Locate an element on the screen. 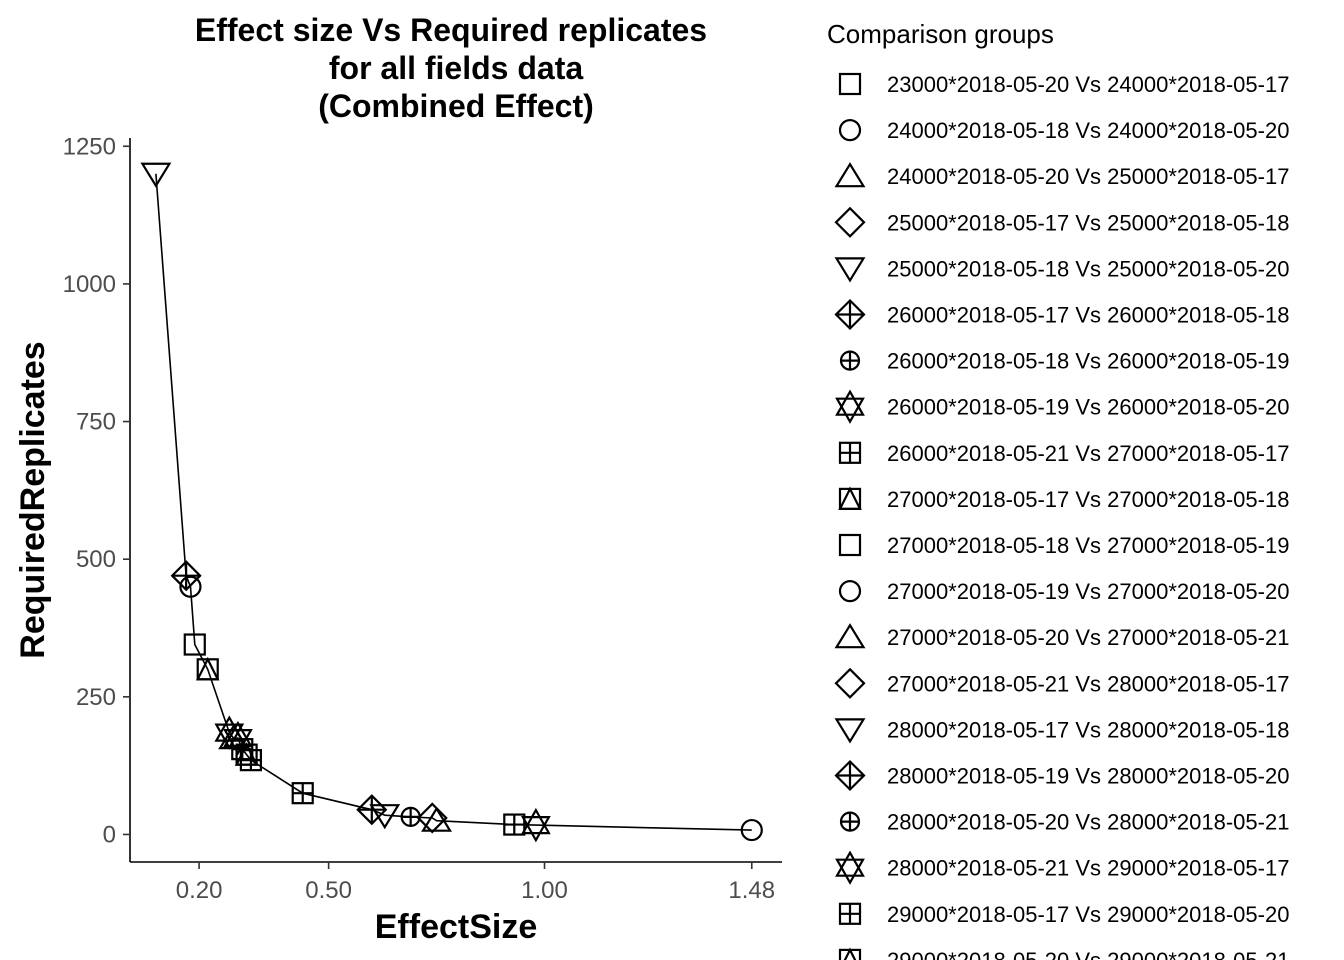 The width and height of the screenshot is (1344, 960). legend-label: 27000*2018-05-20 Vs 27000*2018-05-21 is located at coordinates (1088, 637).